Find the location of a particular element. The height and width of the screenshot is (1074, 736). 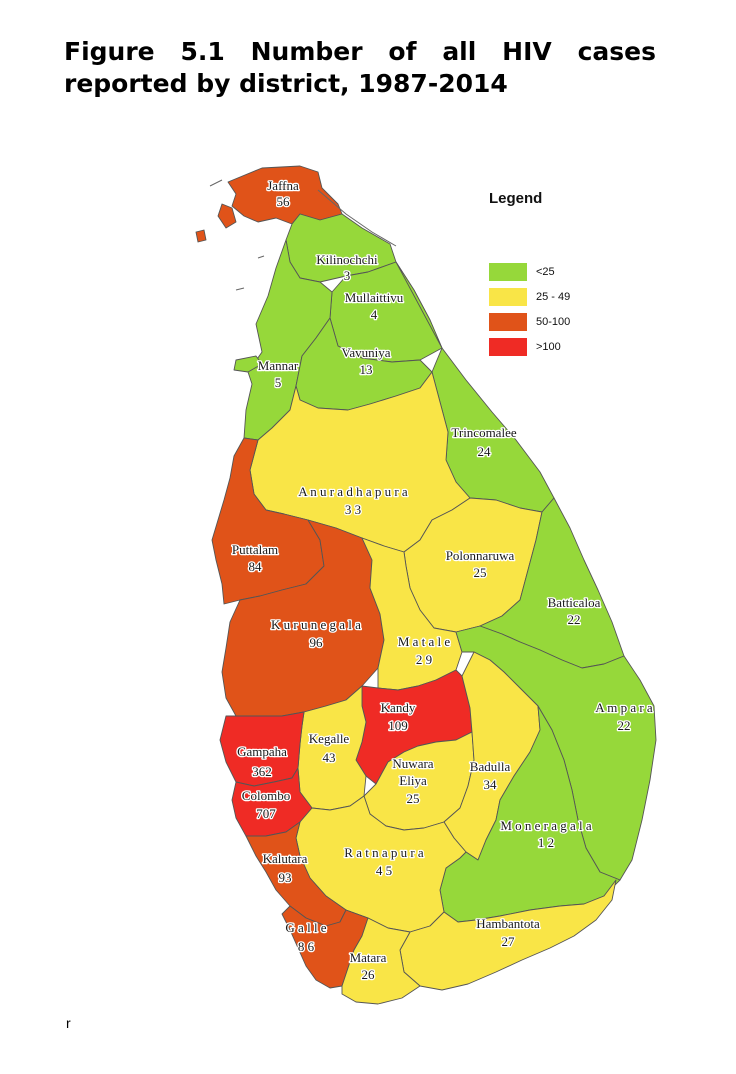

legend-item: 25 - 49 is located at coordinates (529, 297).